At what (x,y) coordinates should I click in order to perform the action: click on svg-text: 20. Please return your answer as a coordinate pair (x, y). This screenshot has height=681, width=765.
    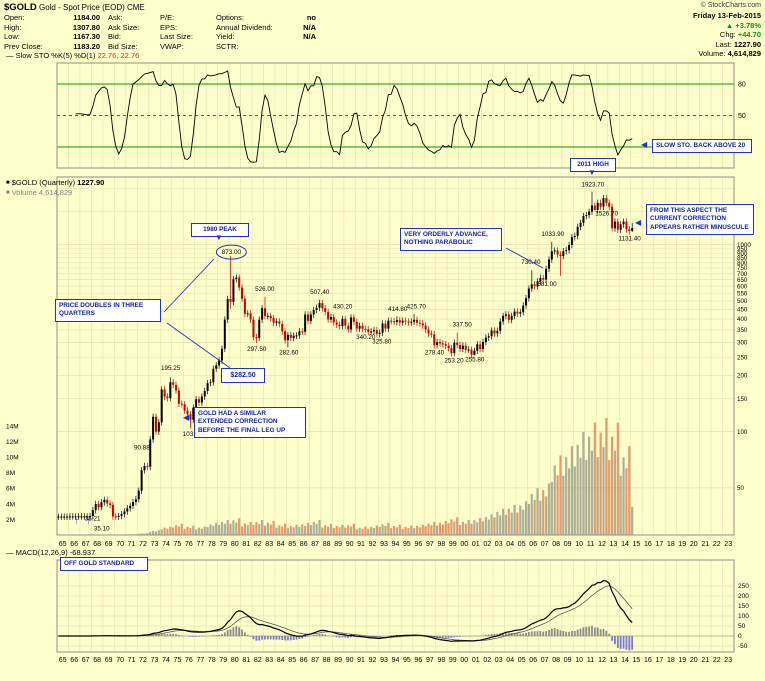
    Looking at the image, I should click on (694, 544).